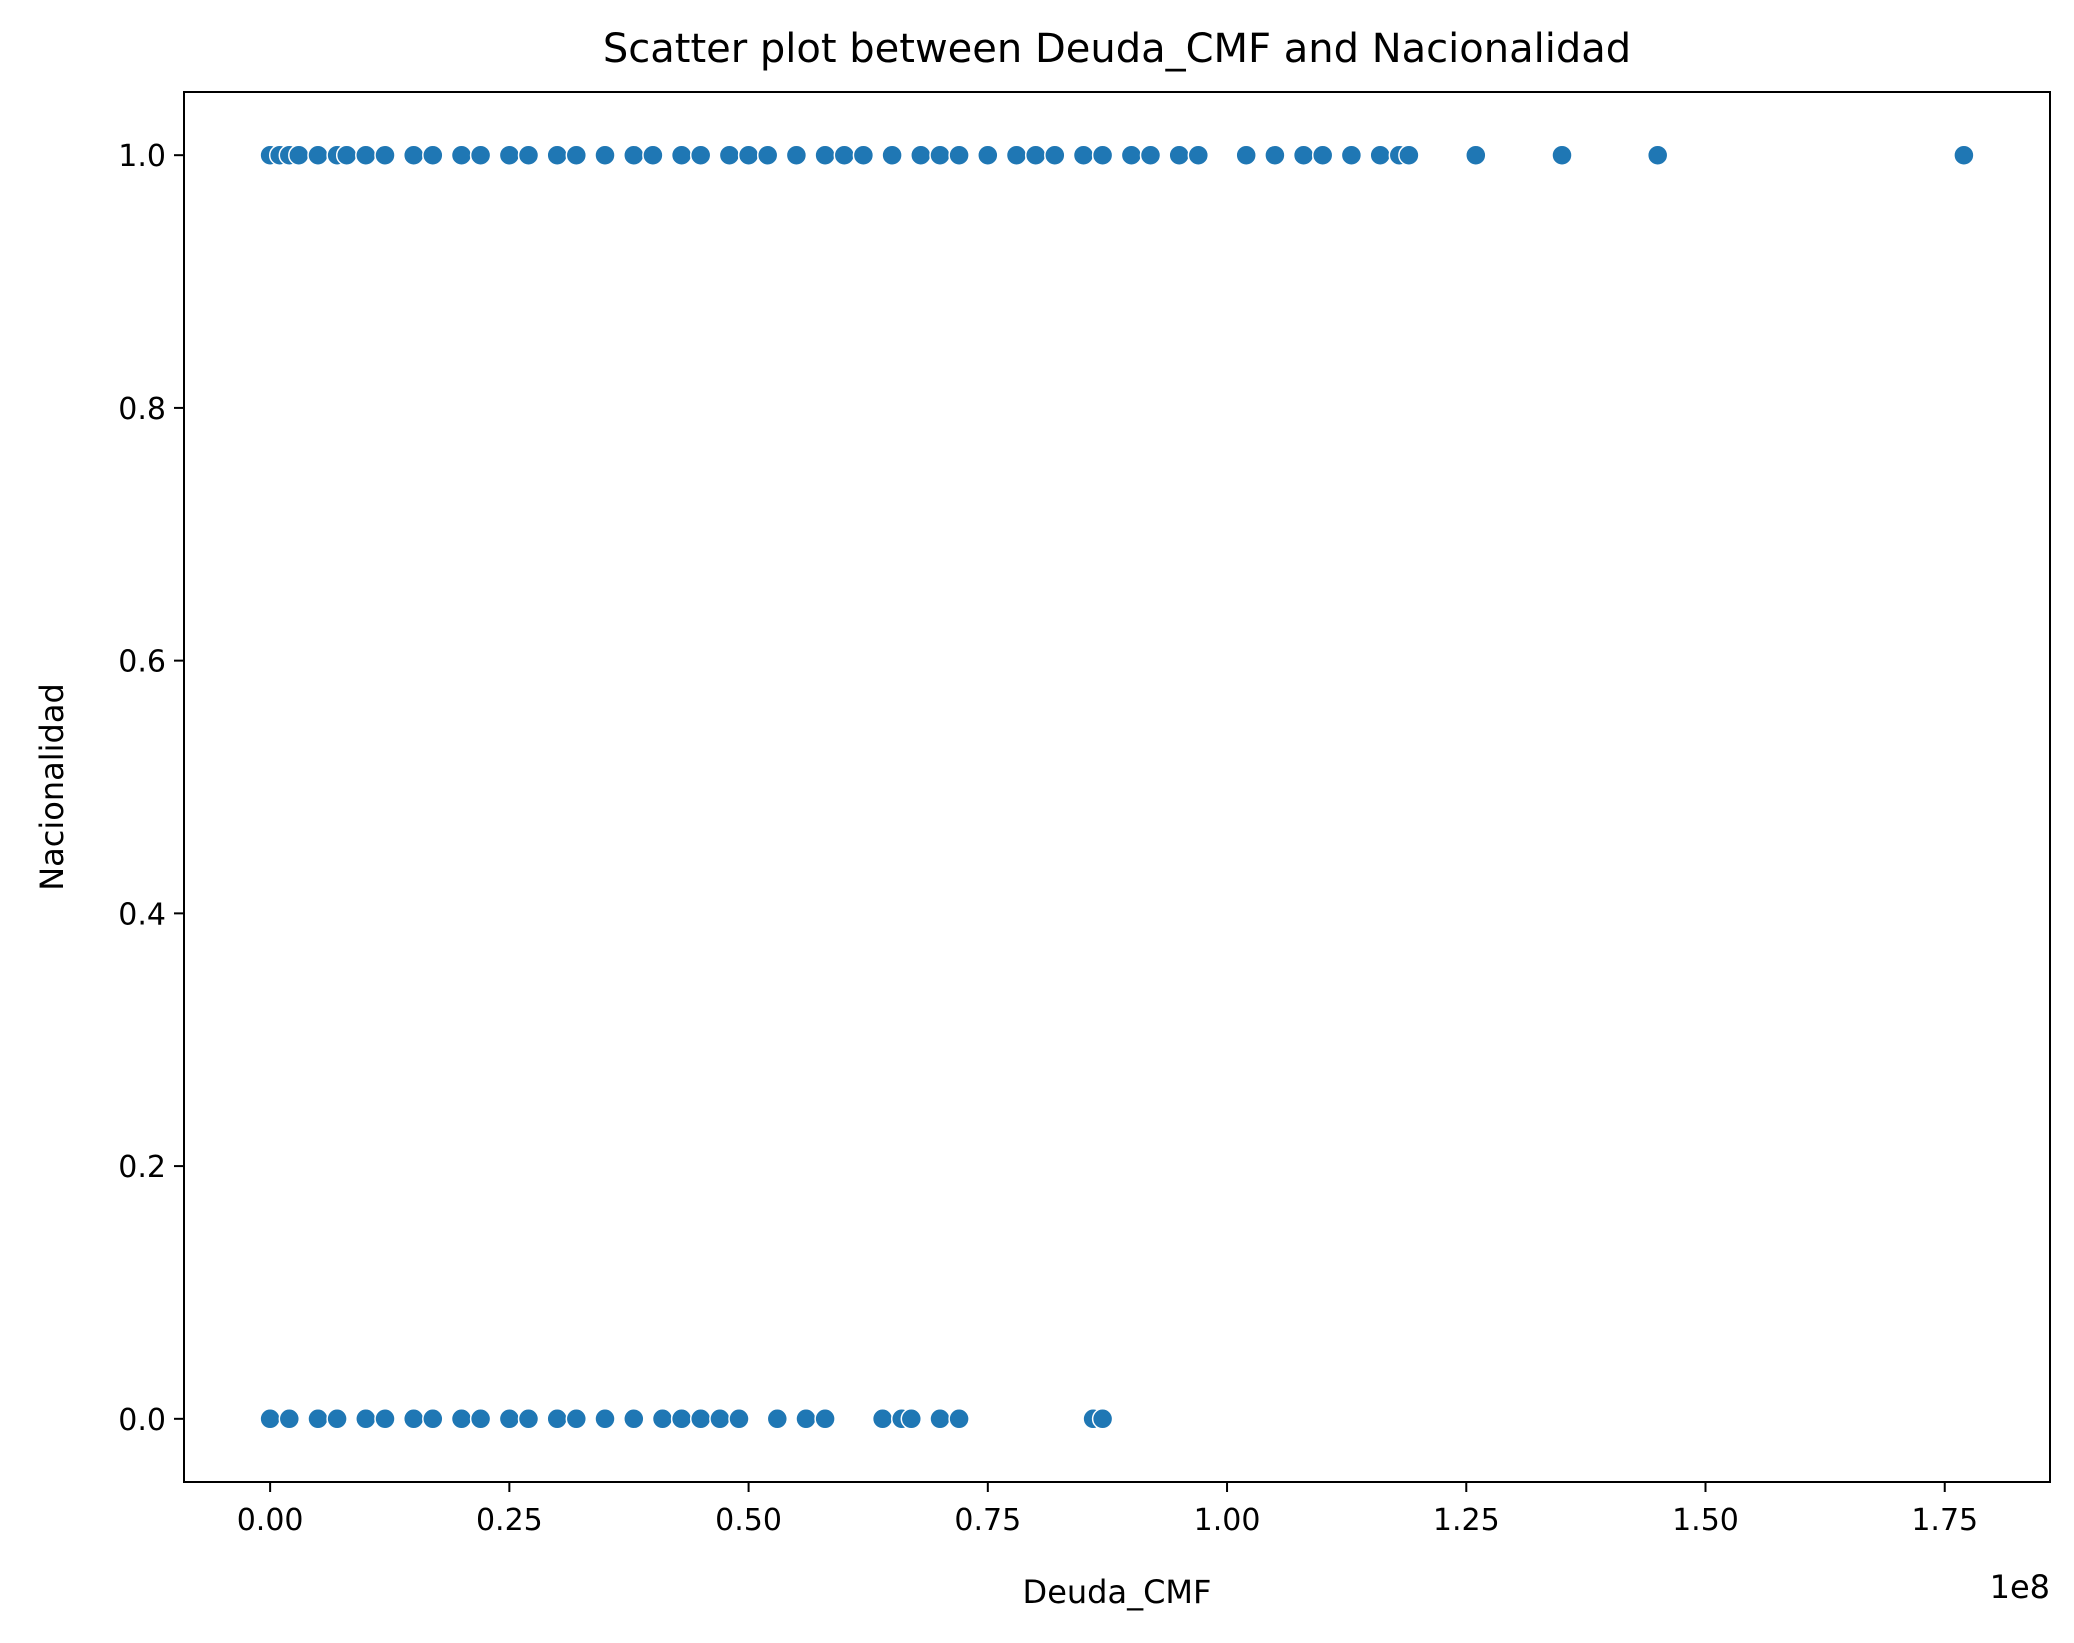  I want to click on x-tick-label: 1.50, so click(1705, 1520).